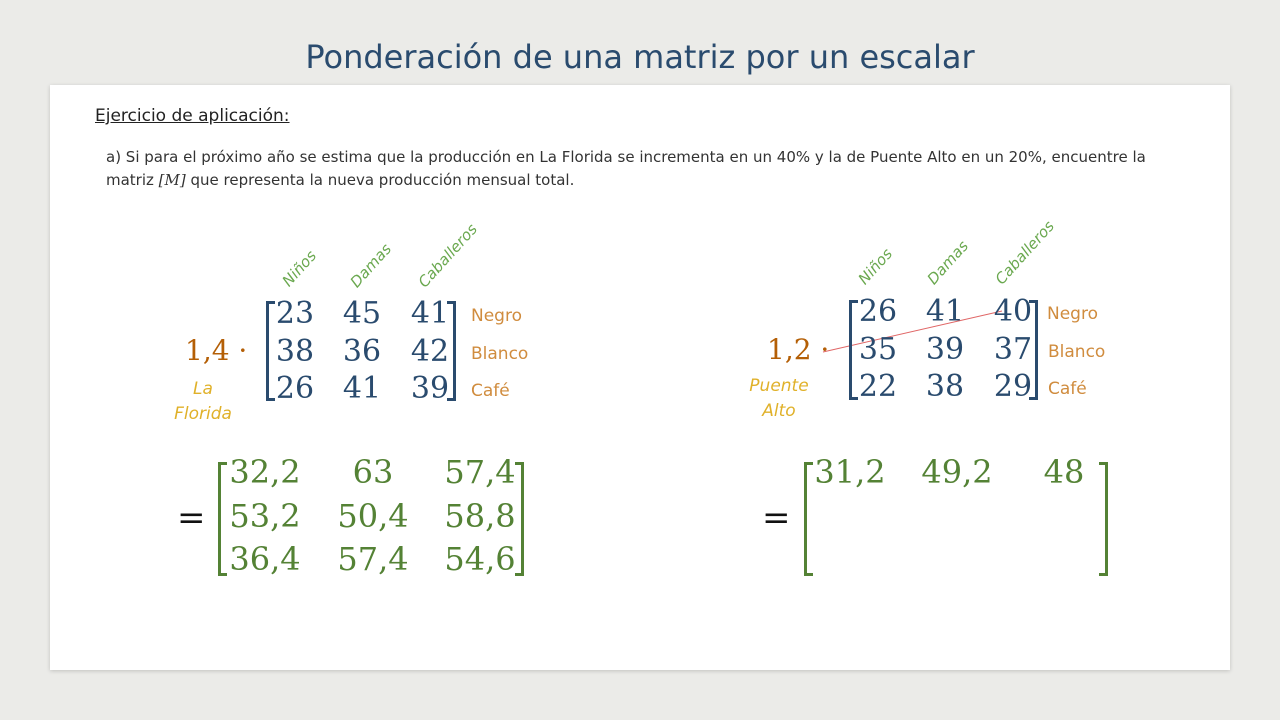 The image size is (1280, 720). What do you see at coordinates (265, 472) in the screenshot?
I see `left-result-cell: 32,2` at bounding box center [265, 472].